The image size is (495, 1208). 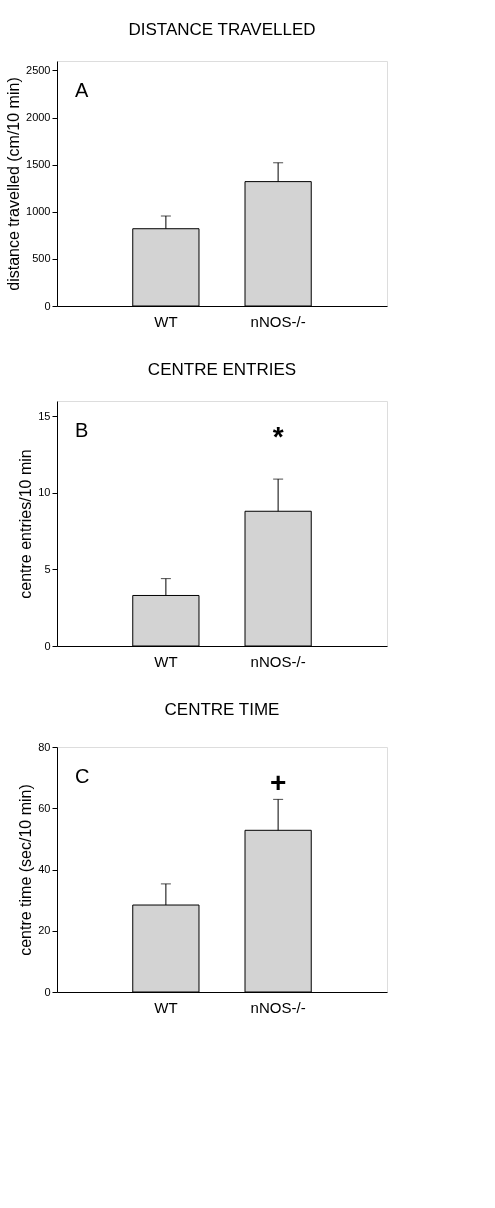 I want to click on y-tick-label: 5, so click(x=47, y=568).